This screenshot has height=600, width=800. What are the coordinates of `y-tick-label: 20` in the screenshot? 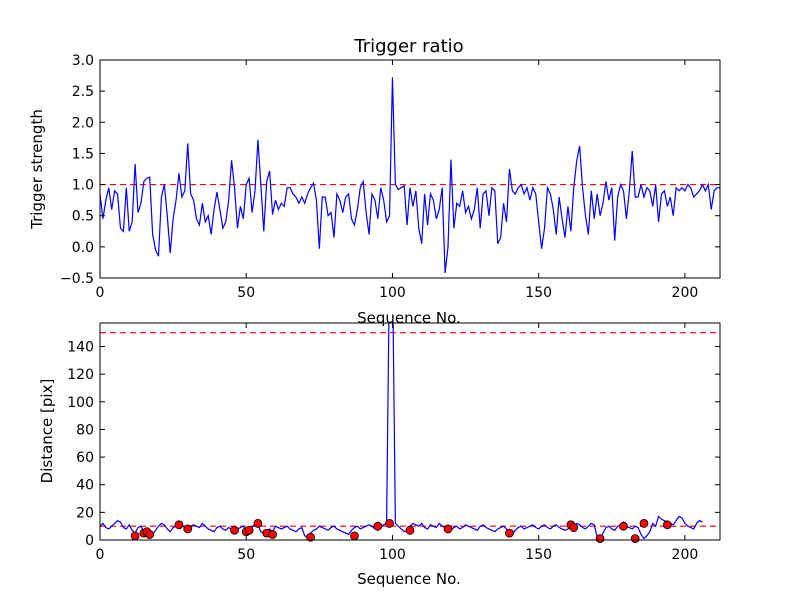 It's located at (85, 513).